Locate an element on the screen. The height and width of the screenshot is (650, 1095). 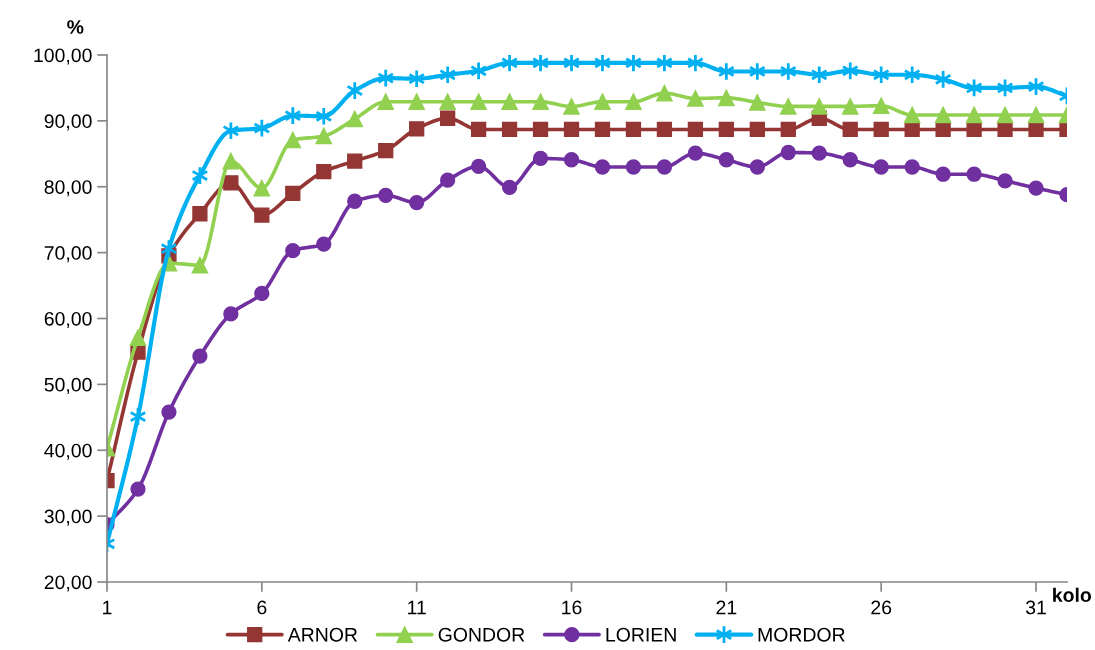
y-axis-title: % is located at coordinates (75, 27).